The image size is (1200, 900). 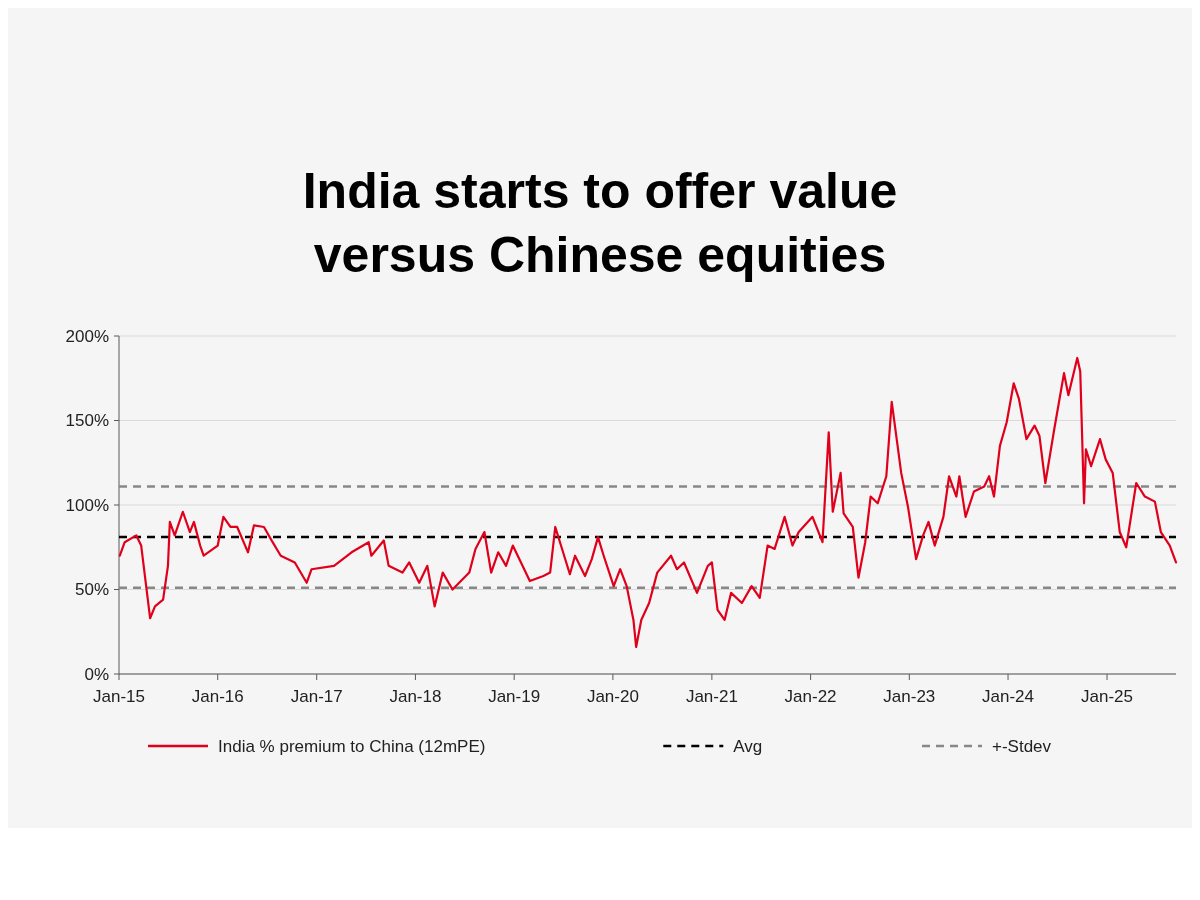 What do you see at coordinates (711, 696) in the screenshot?
I see `x-tick-label: Jan-21` at bounding box center [711, 696].